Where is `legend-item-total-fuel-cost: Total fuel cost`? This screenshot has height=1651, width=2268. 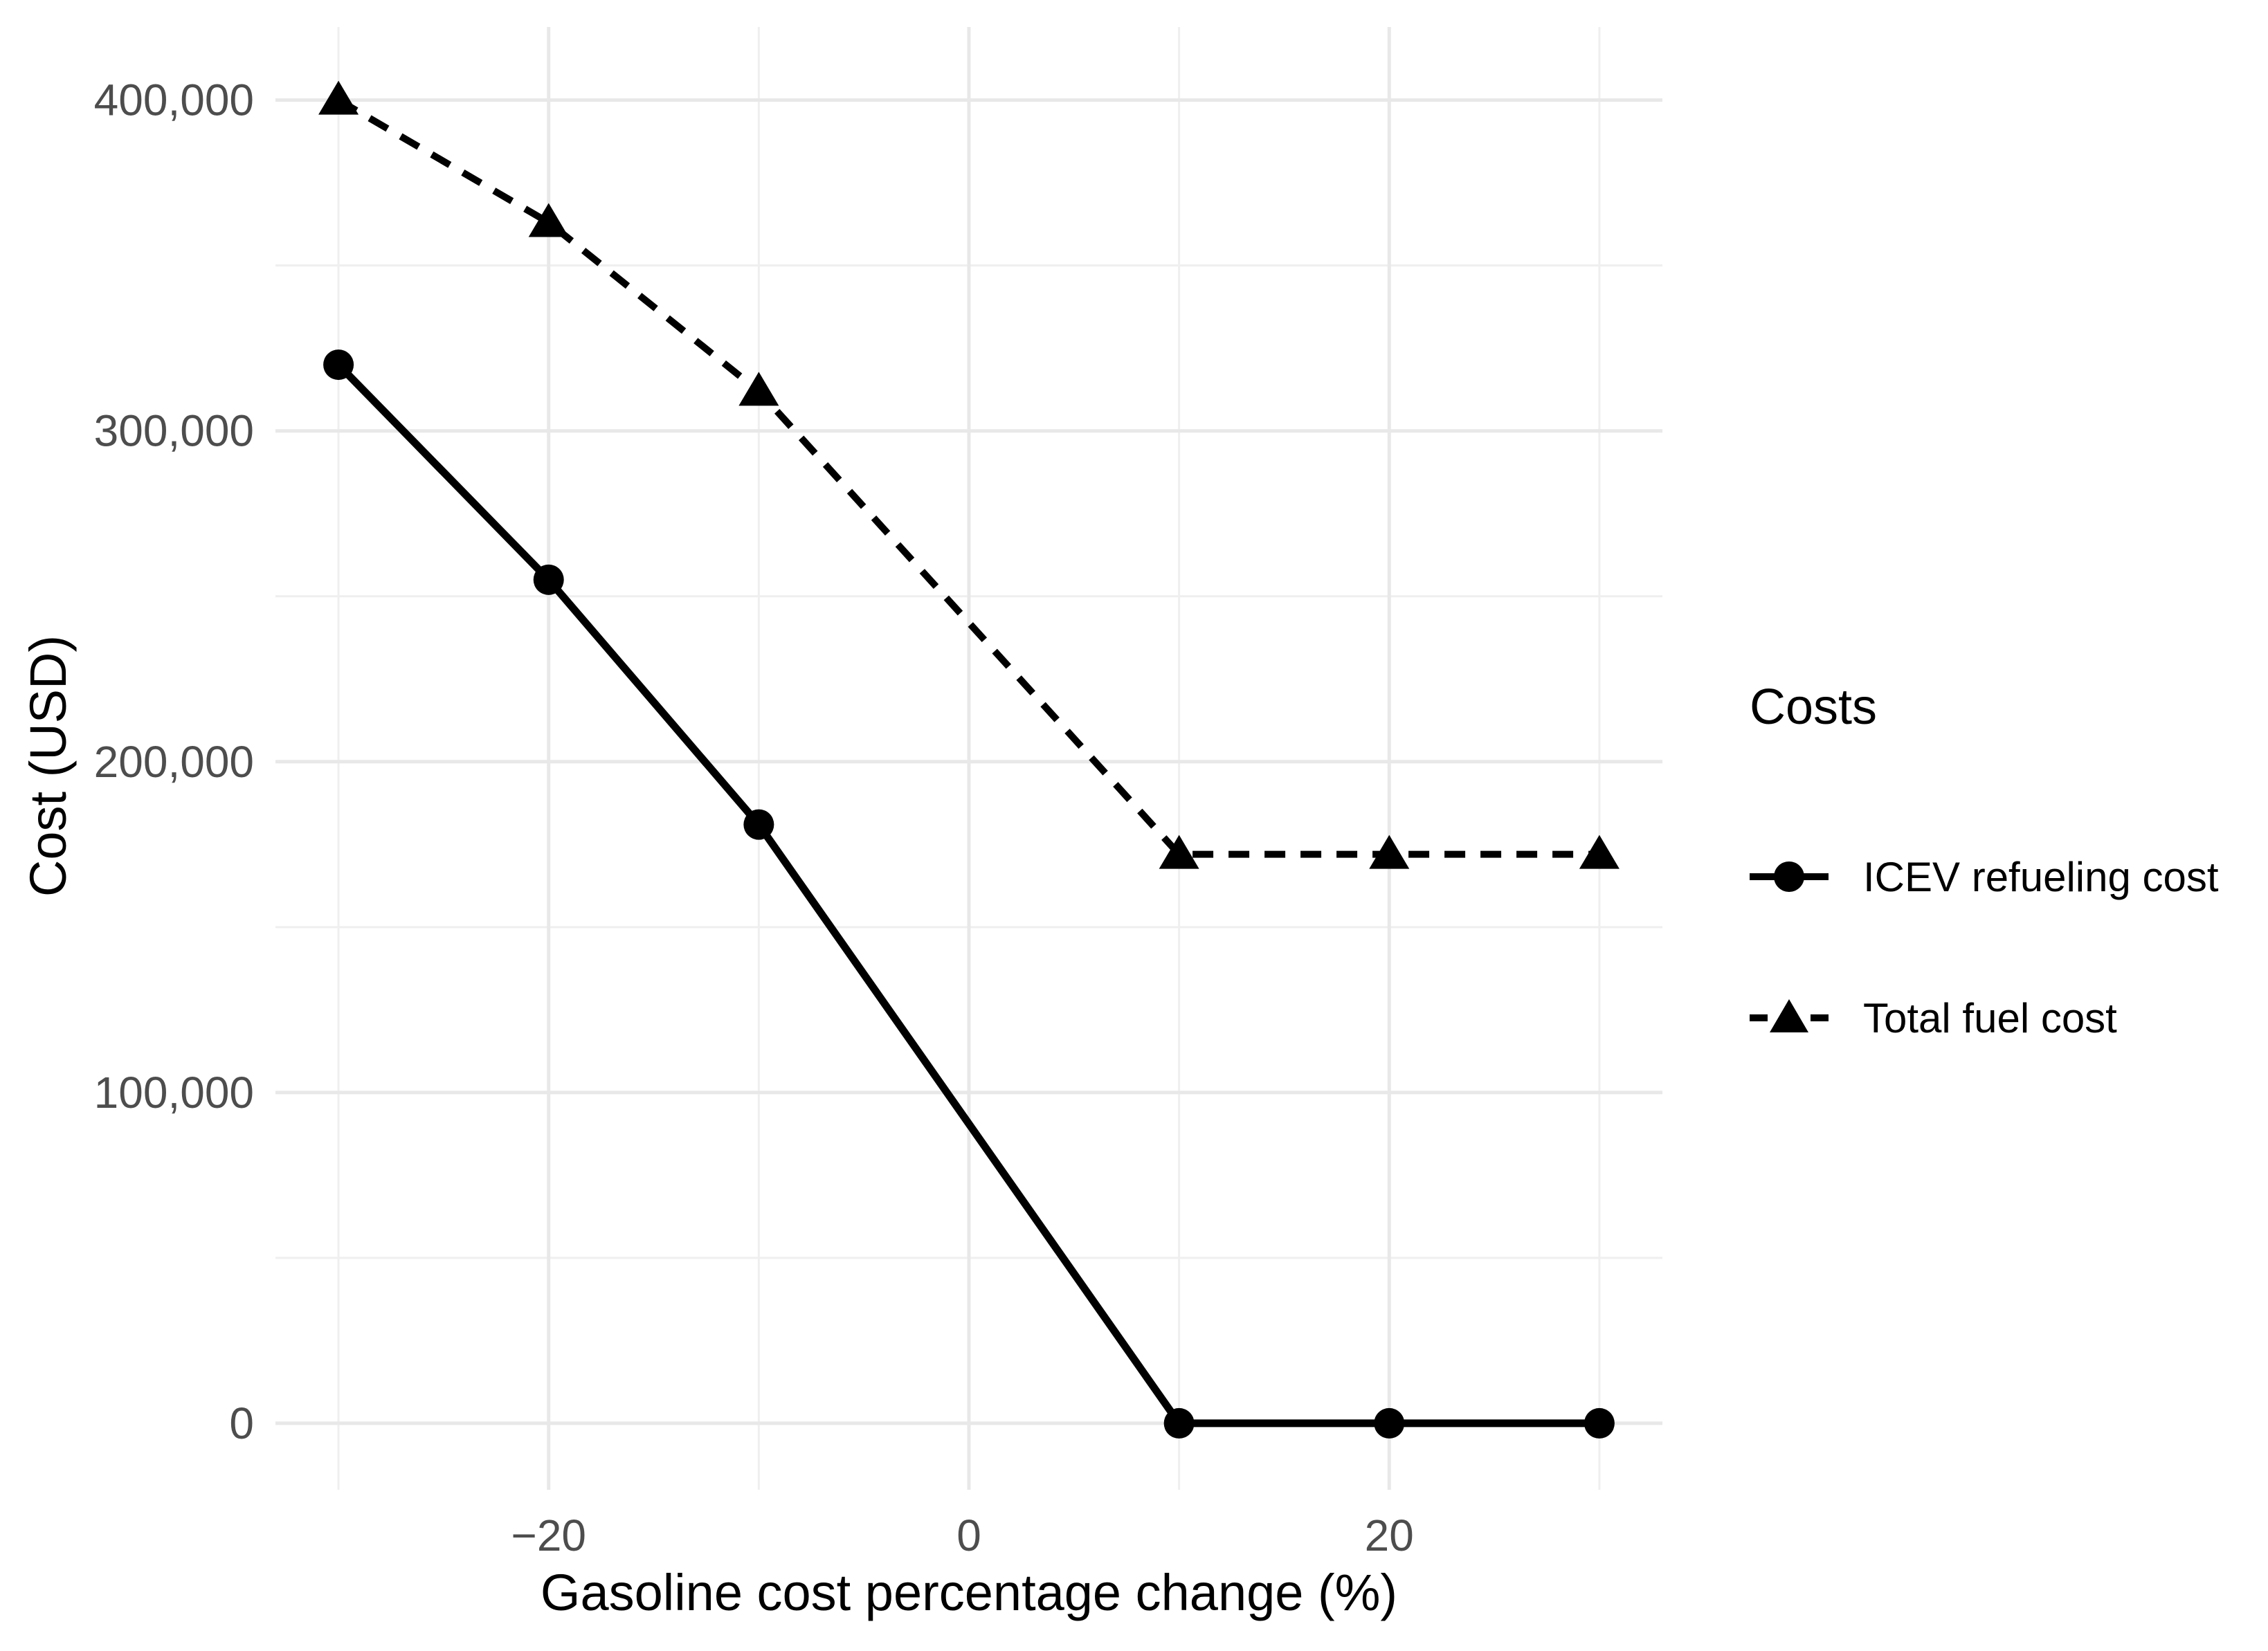
legend-item-total-fuel-cost: Total fuel cost is located at coordinates (1934, 1018).